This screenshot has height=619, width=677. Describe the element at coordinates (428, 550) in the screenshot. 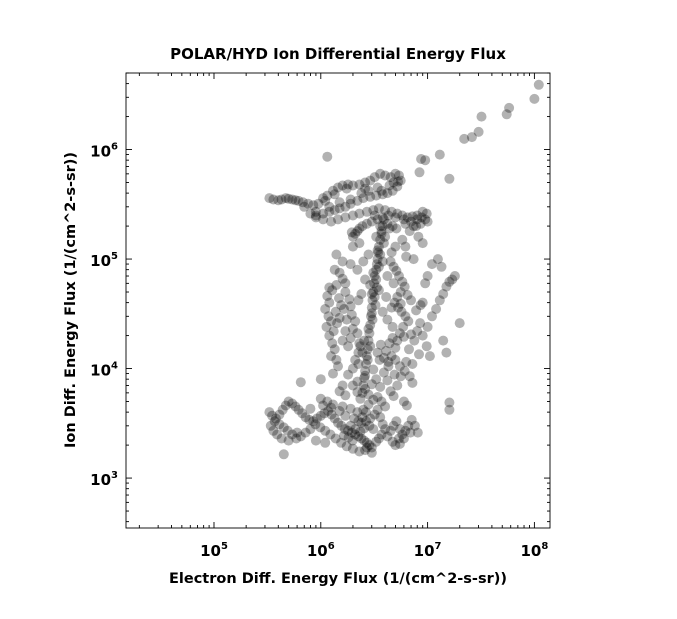

I see `x-tick-label: 107` at that location.